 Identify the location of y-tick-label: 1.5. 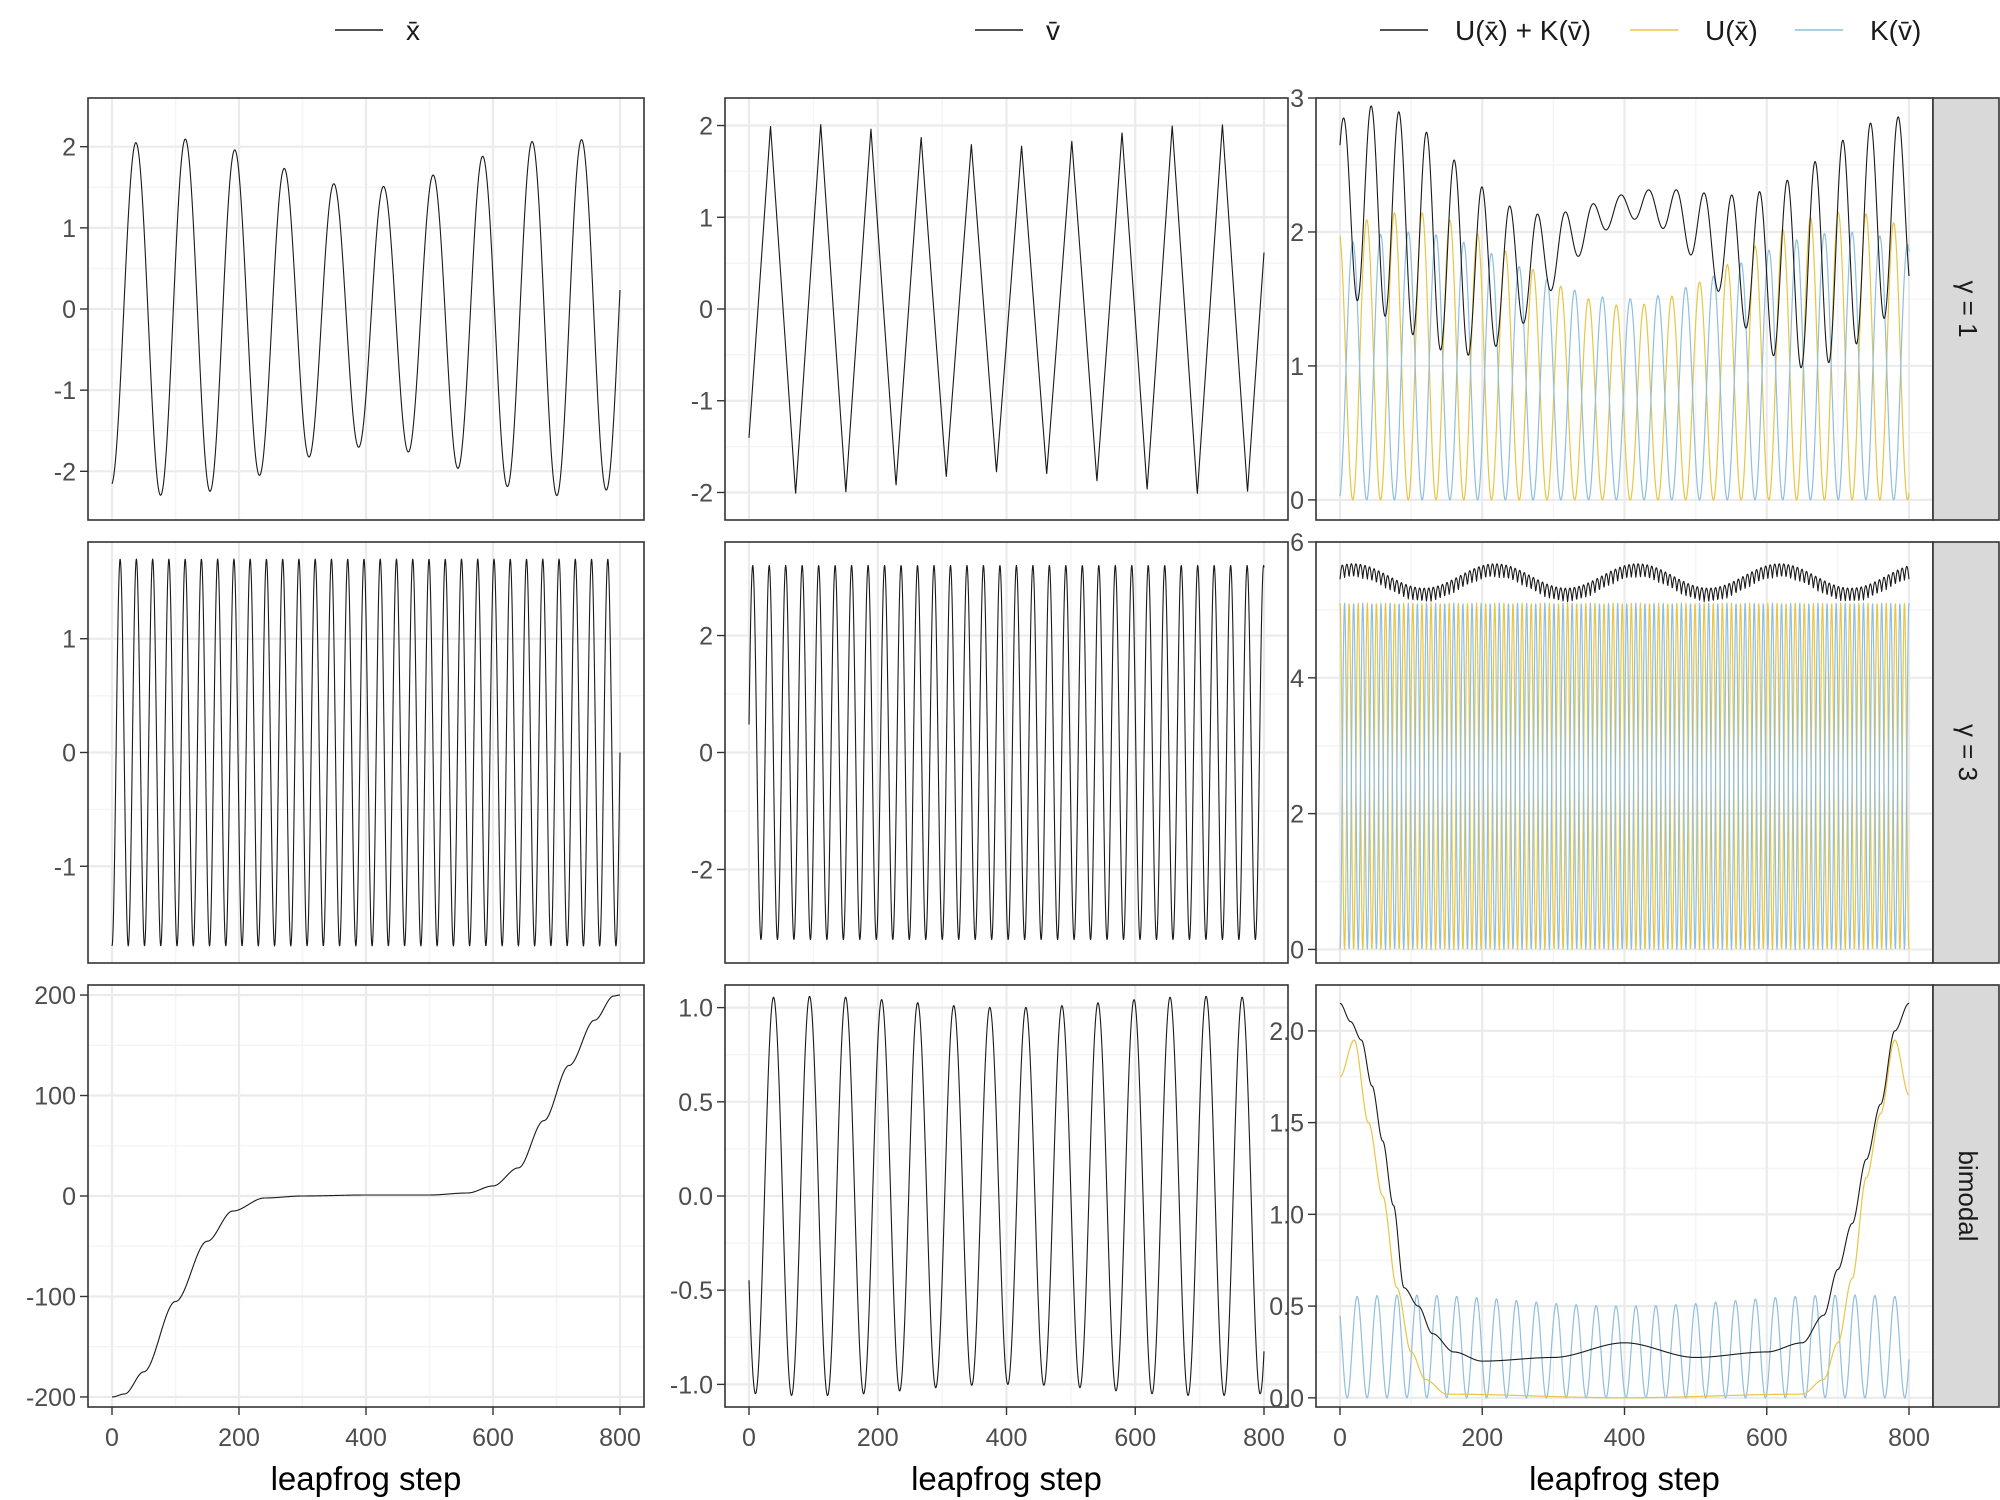
(1286, 1124).